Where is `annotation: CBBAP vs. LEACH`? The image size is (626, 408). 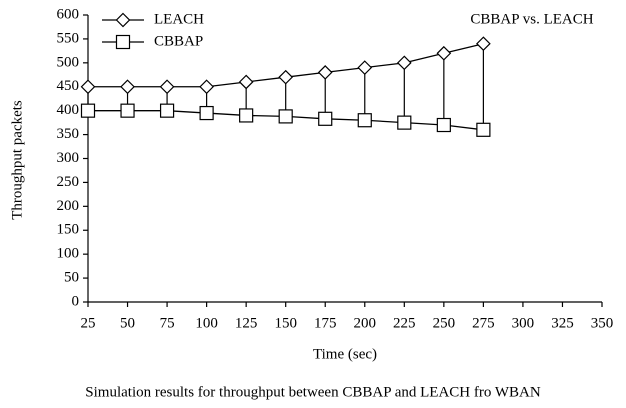 annotation: CBBAP vs. LEACH is located at coordinates (531, 19).